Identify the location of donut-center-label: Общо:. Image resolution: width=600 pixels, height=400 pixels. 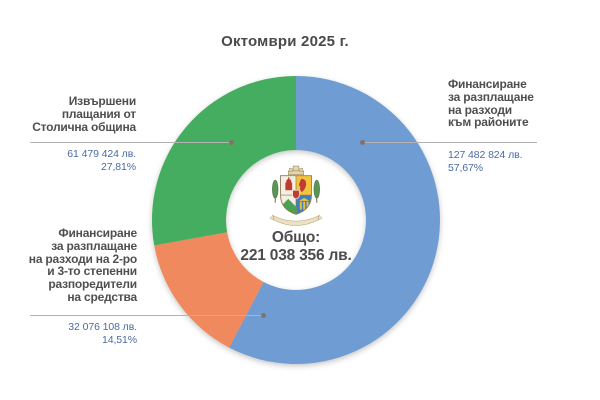
(296, 237).